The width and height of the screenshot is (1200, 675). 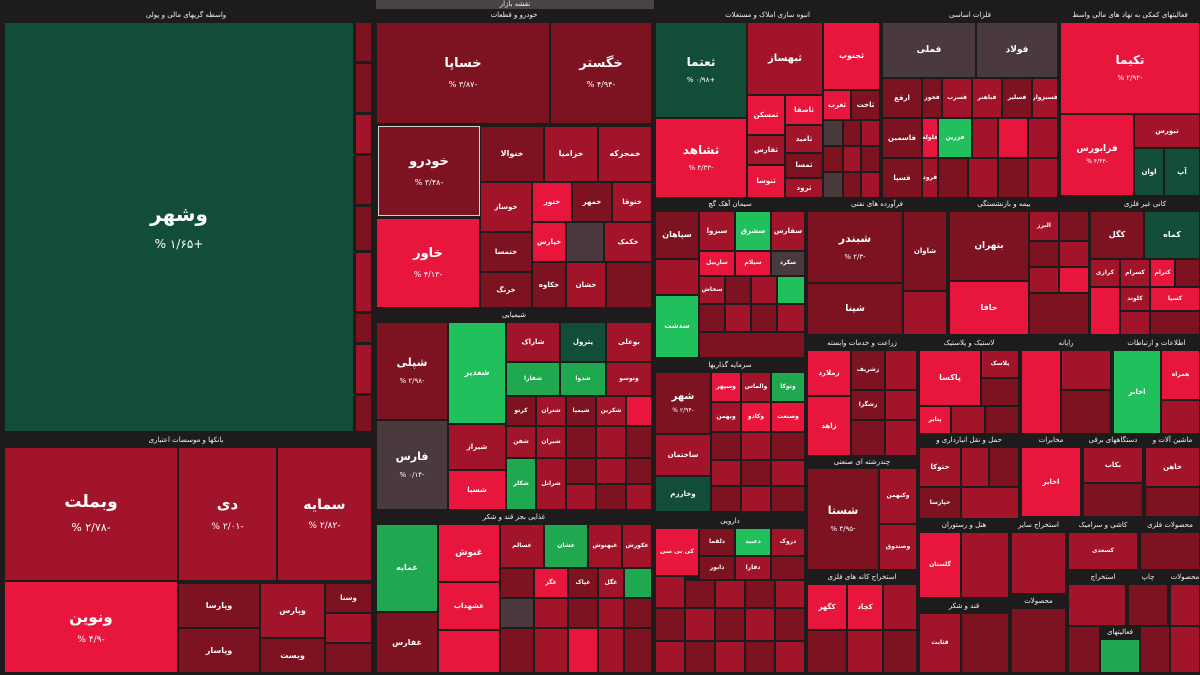 I want to click on treemap-tile: وخارزم, so click(x=683, y=494).